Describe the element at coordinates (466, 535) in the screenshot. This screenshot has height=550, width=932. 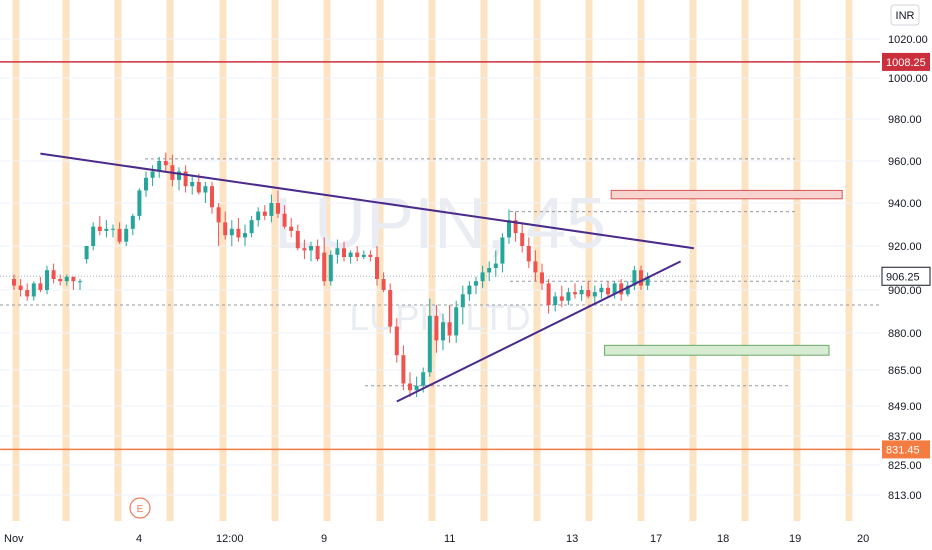
I see `time-axis: Nov 4 12:00 9 11 13 17 18 19 20` at that location.